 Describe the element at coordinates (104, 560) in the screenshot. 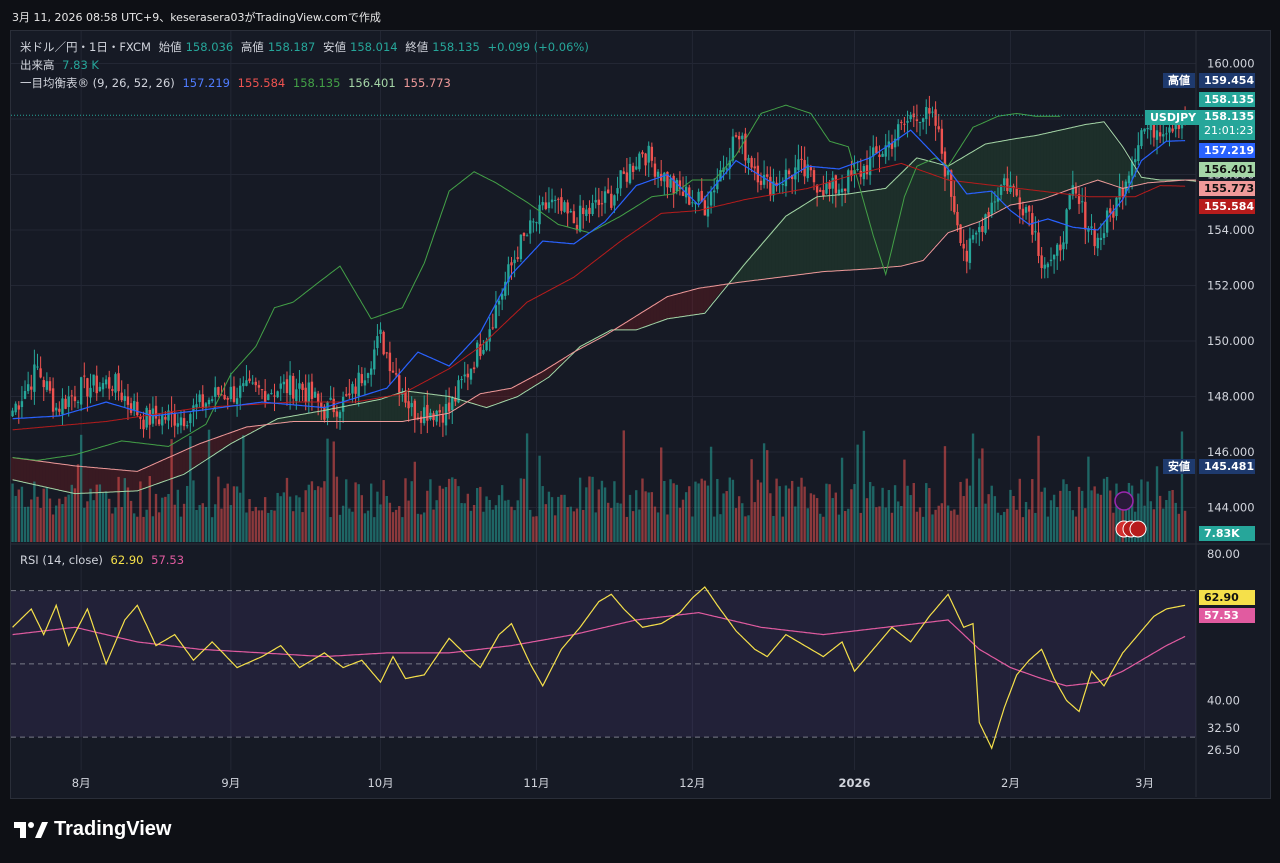

I see `rsi-legend: RSI (14, close) 62.90 57.53` at that location.